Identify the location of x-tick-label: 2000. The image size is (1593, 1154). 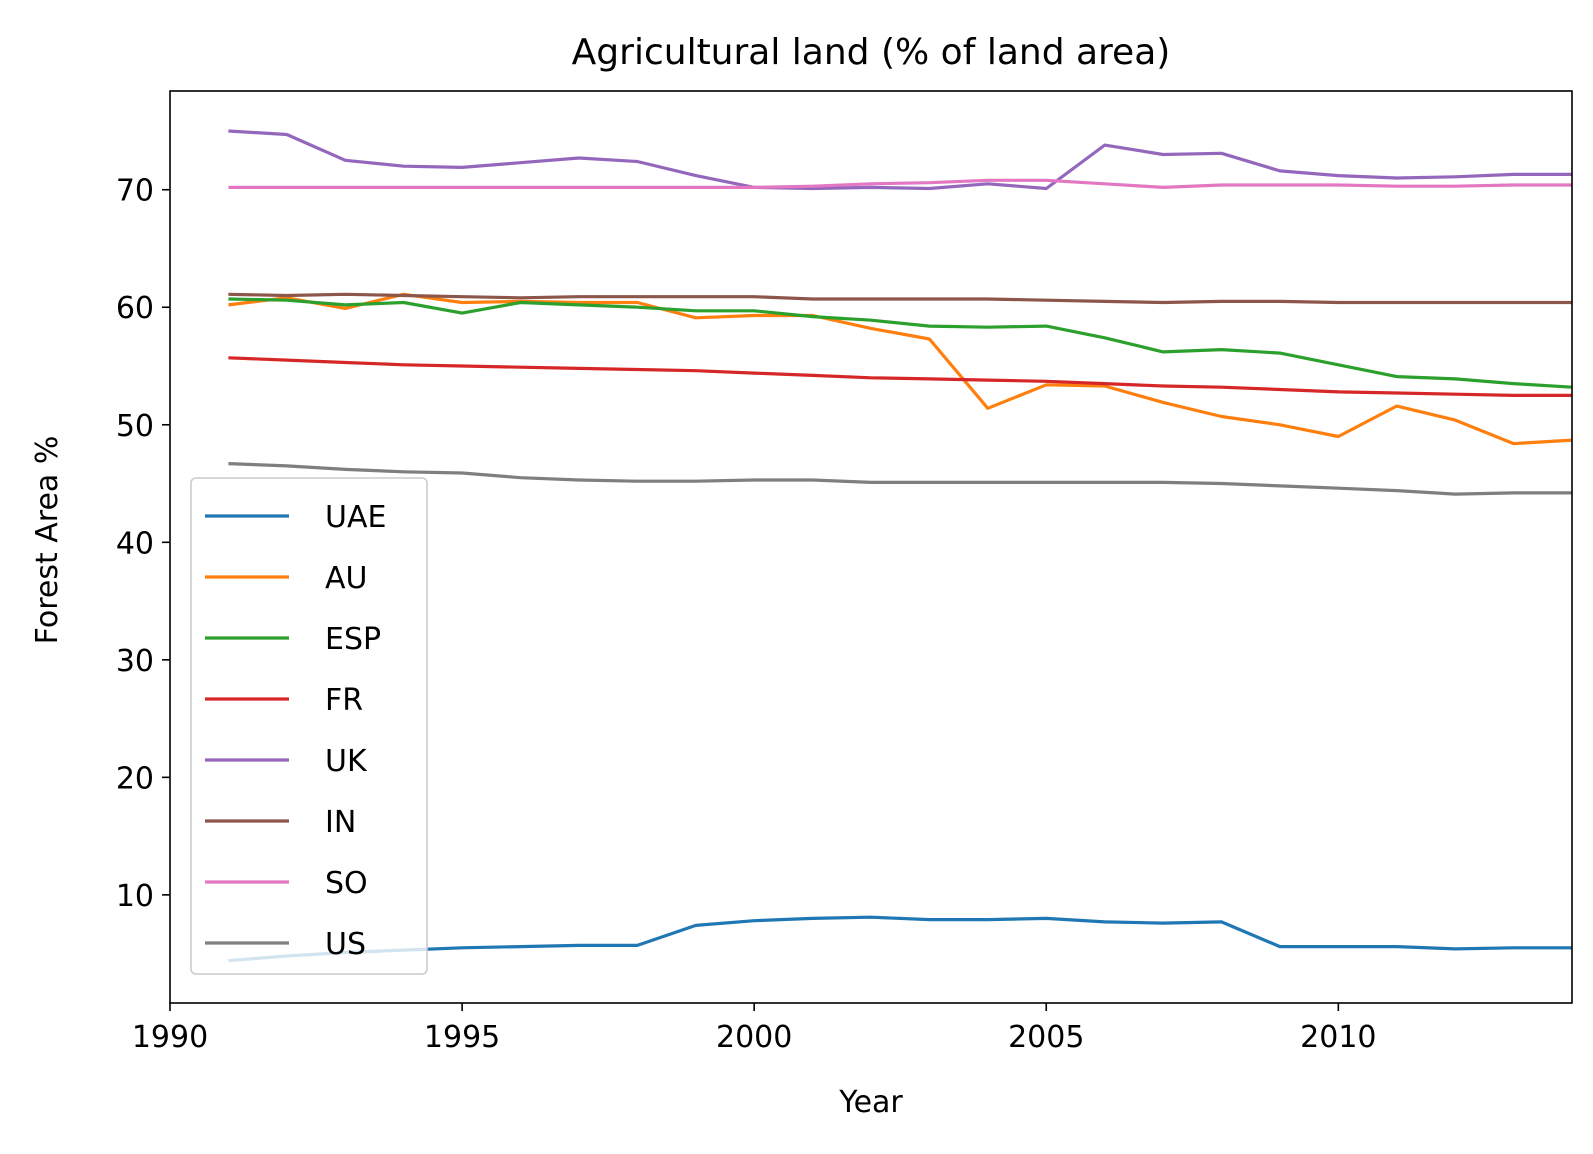
(754, 1037).